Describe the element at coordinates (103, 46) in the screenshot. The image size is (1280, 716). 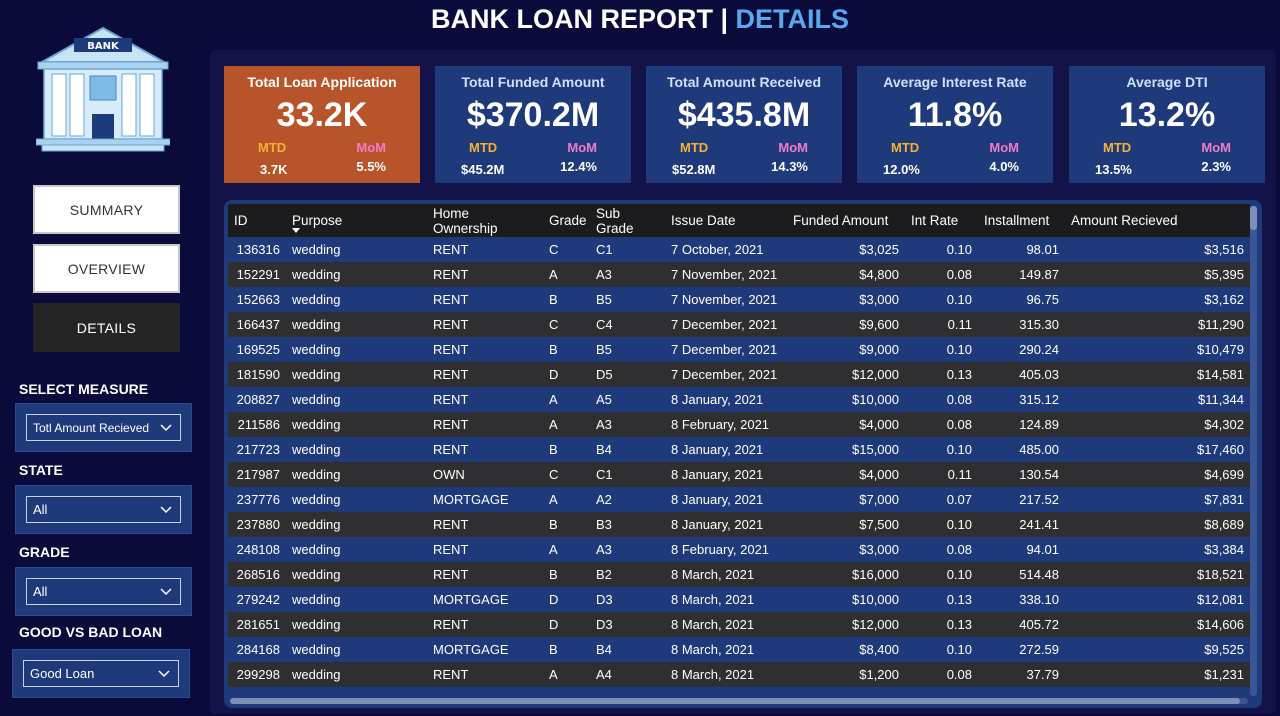
I see `logo-sign-text: BANK` at that location.